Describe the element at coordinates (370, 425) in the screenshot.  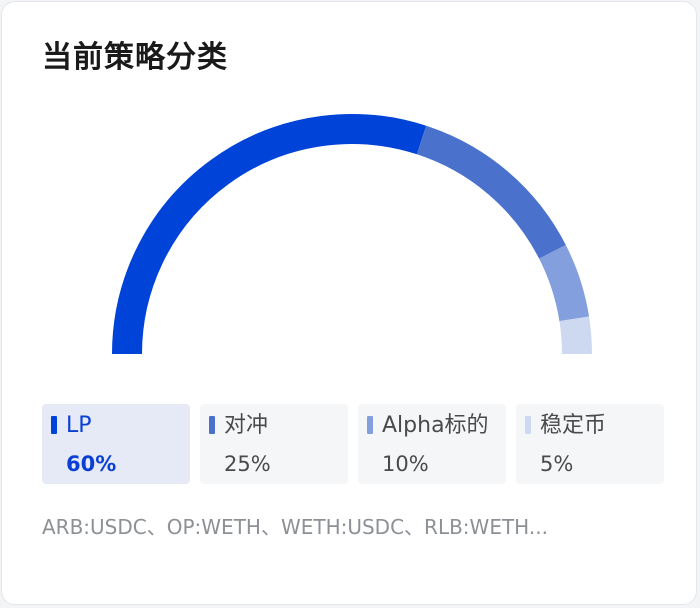
I see `legend-swatch-alpha` at that location.